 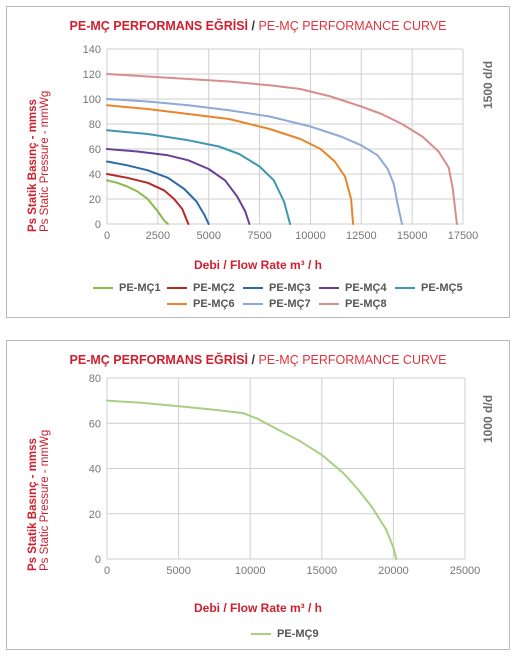 What do you see at coordinates (214, 288) in the screenshot?
I see `legend-label: PE-MÇ2` at bounding box center [214, 288].